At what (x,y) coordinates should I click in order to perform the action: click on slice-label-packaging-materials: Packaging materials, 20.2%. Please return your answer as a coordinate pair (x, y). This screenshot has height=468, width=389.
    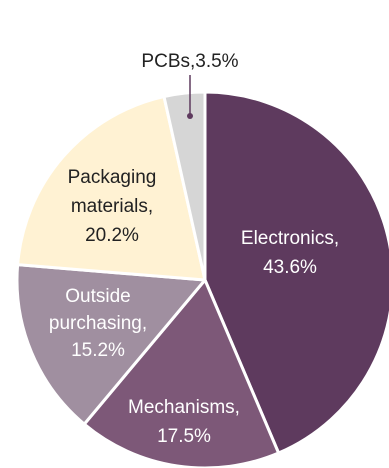
    Looking at the image, I should click on (112, 206).